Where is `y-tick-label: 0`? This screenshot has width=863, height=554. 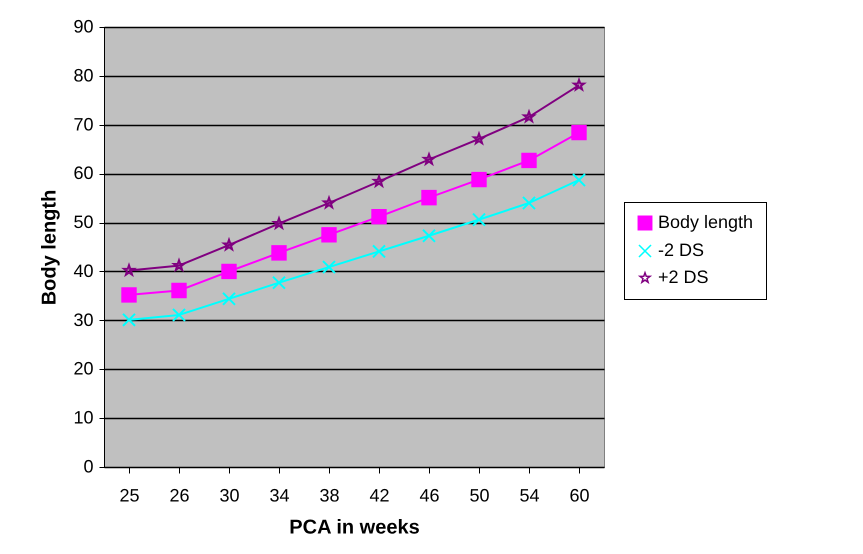 y-tick-label: 0 is located at coordinates (88, 466).